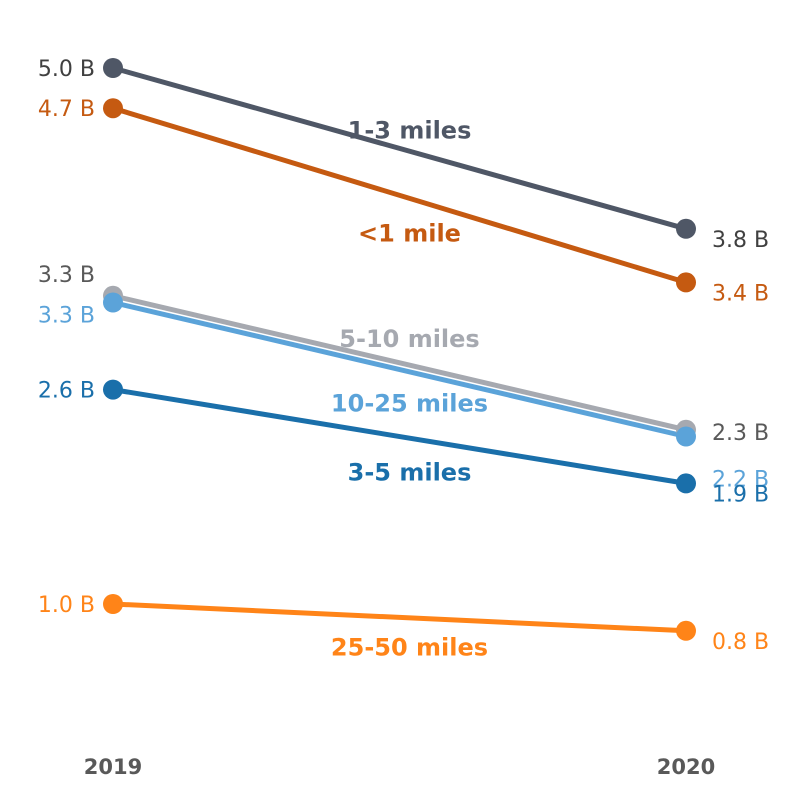 The height and width of the screenshot is (800, 800). Describe the element at coordinates (66, 109) in the screenshot. I see `value-label-lt1-mile-2019: 4.7 B` at that location.